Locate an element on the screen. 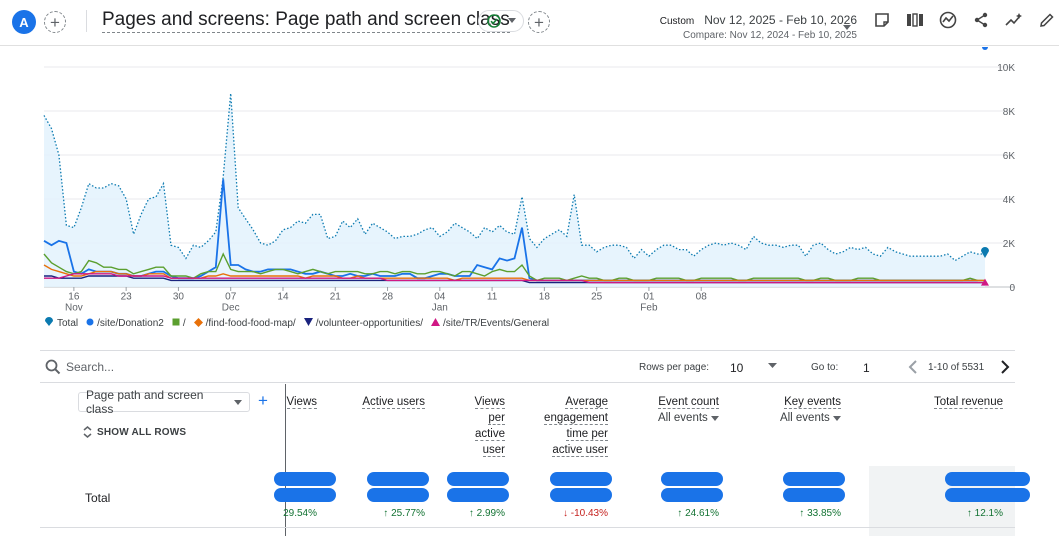  column-header: Views per active user is located at coordinates (480, 426).